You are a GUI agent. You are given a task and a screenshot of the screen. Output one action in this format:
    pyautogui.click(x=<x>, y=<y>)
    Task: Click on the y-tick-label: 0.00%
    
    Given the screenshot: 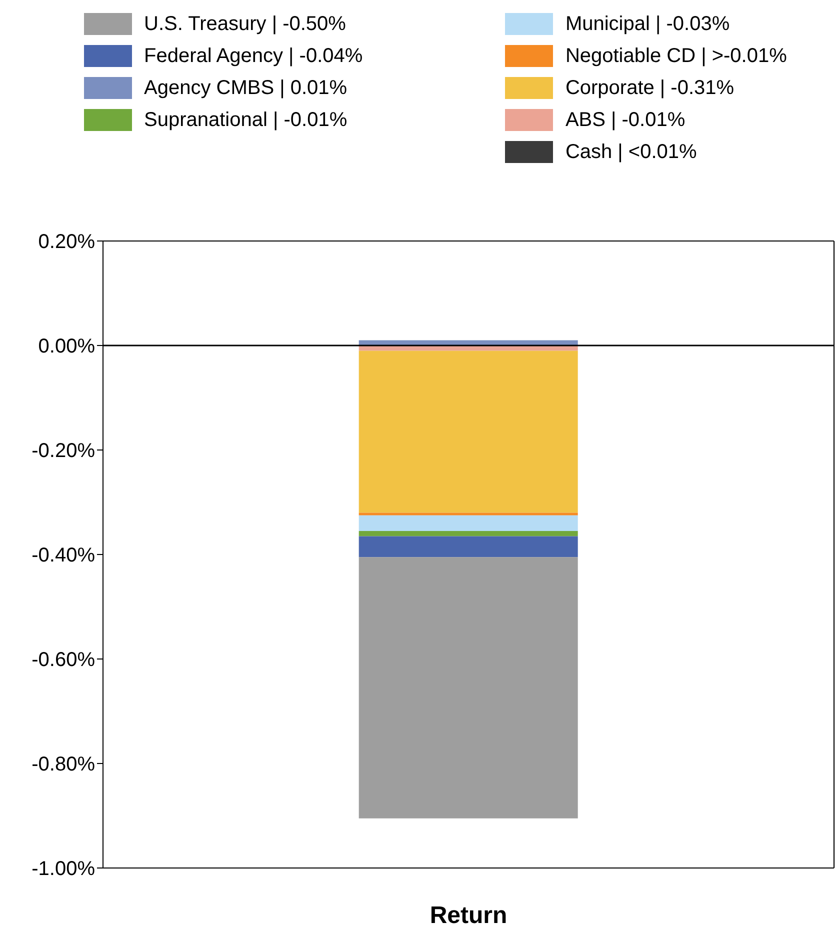 What is the action you would take?
    pyautogui.click(x=67, y=347)
    